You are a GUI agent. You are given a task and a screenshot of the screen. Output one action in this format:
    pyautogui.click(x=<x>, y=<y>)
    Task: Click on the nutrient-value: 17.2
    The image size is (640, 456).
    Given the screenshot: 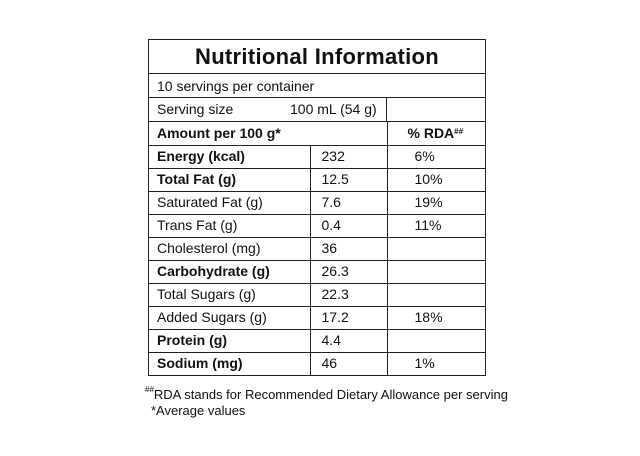 What is the action you would take?
    pyautogui.click(x=348, y=317)
    